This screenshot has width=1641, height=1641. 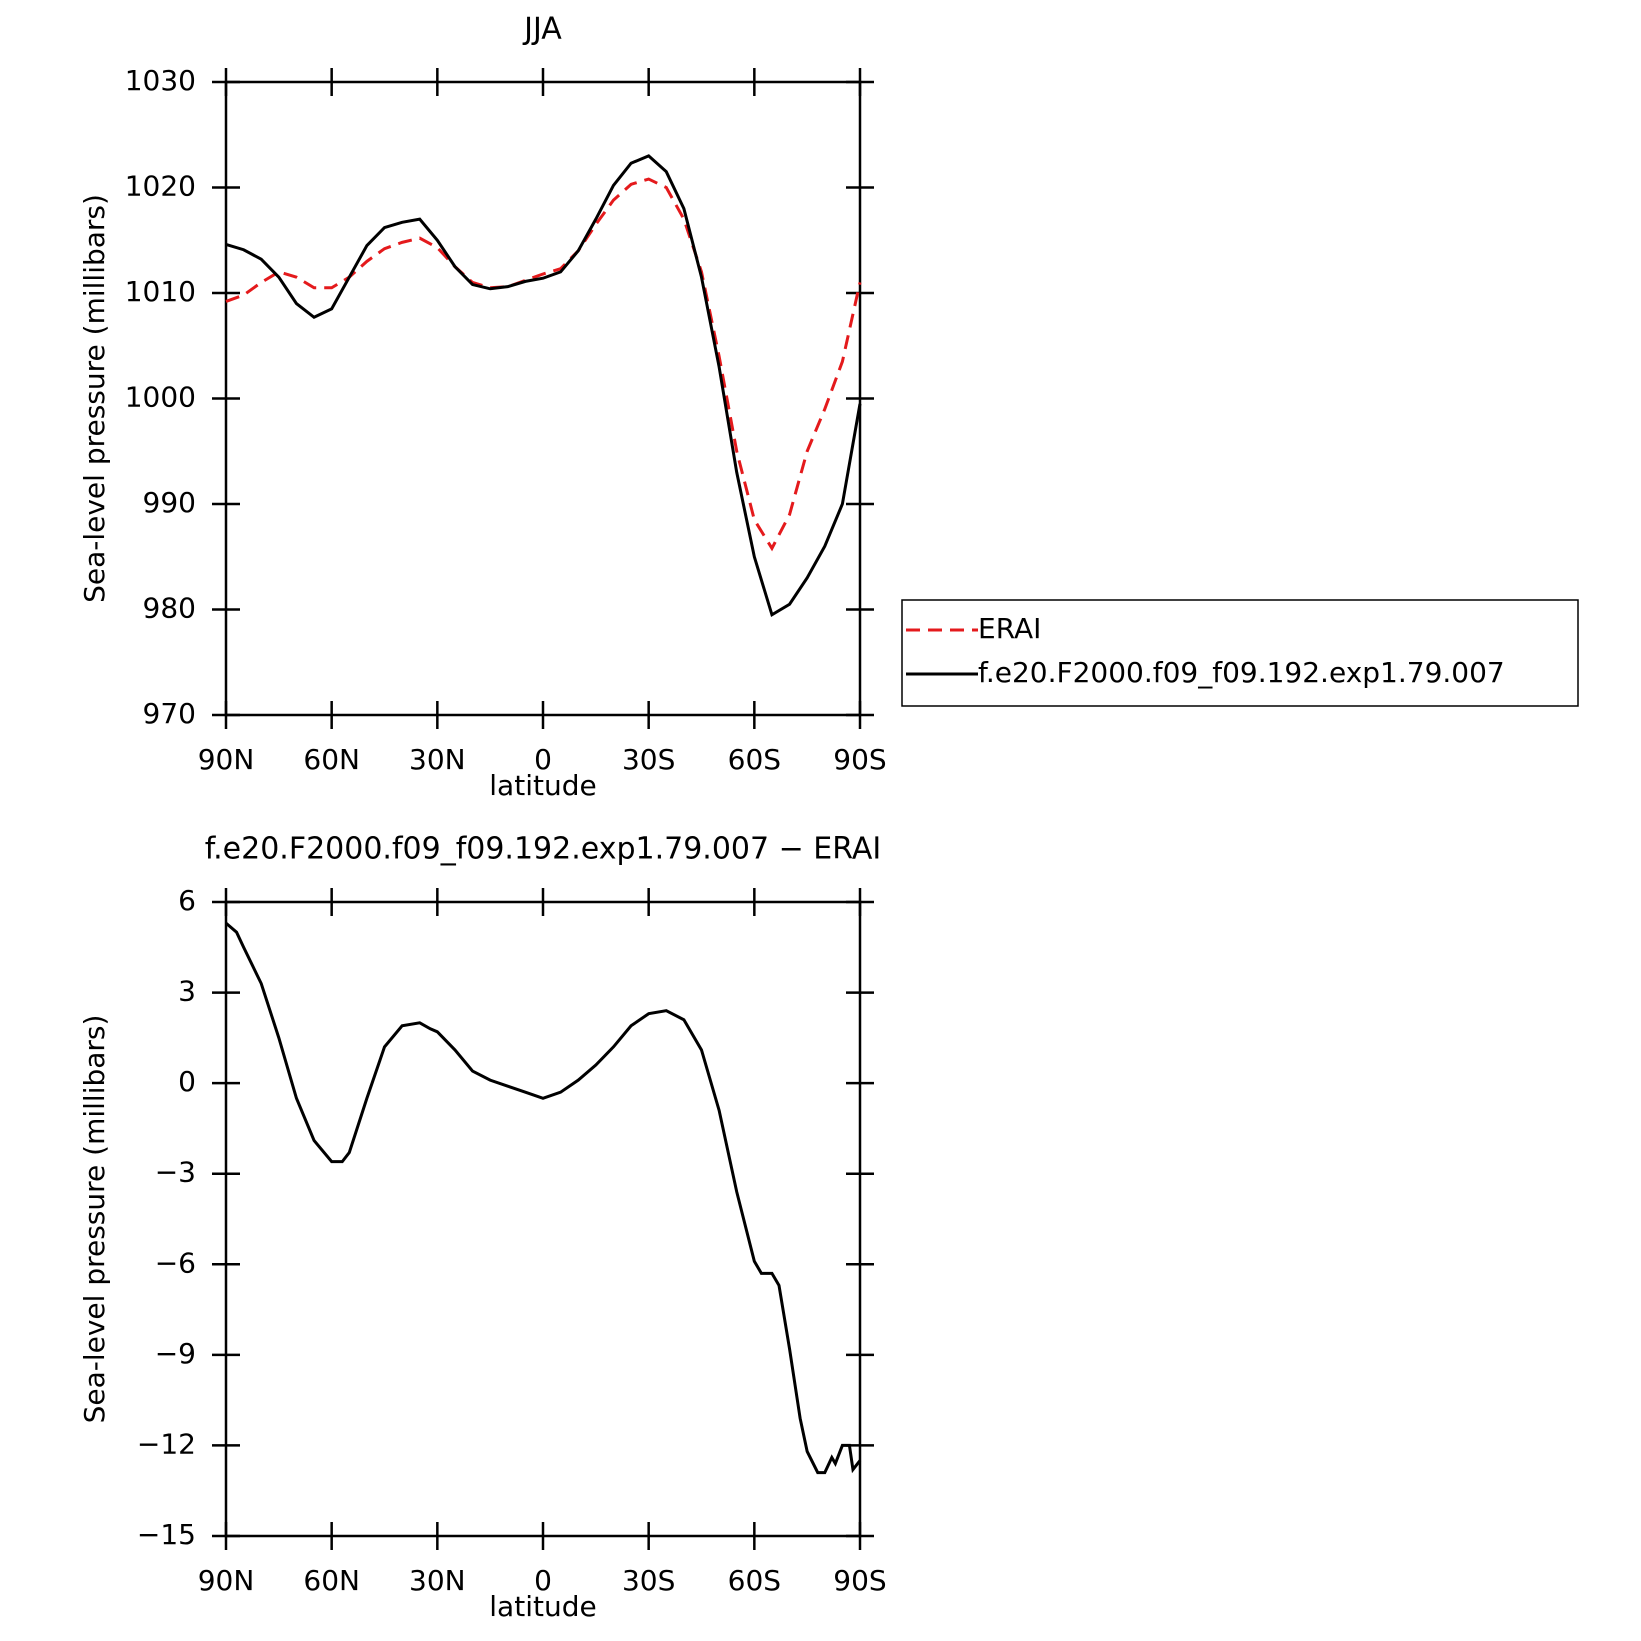 What do you see at coordinates (1009, 628) in the screenshot?
I see `legend-label: ERAI` at bounding box center [1009, 628].